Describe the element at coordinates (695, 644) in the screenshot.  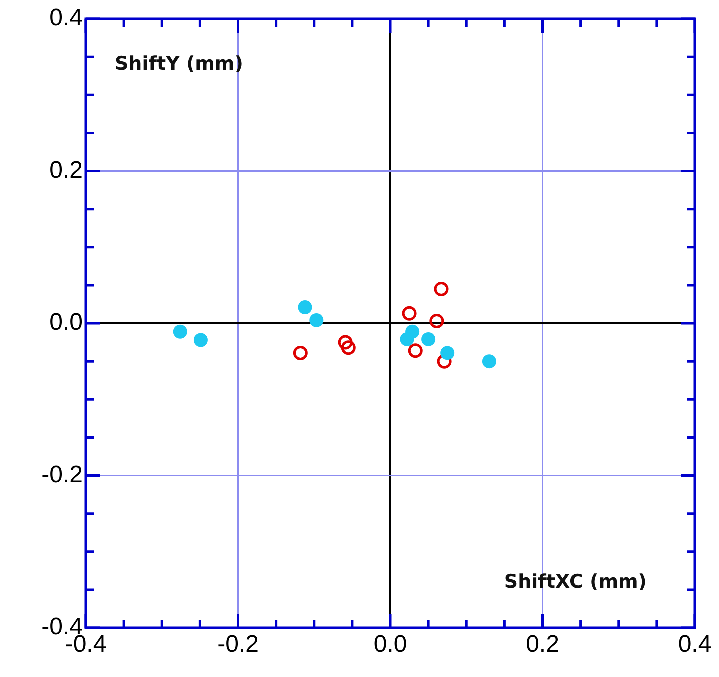
I see `x-tick-label: 0.4` at that location.